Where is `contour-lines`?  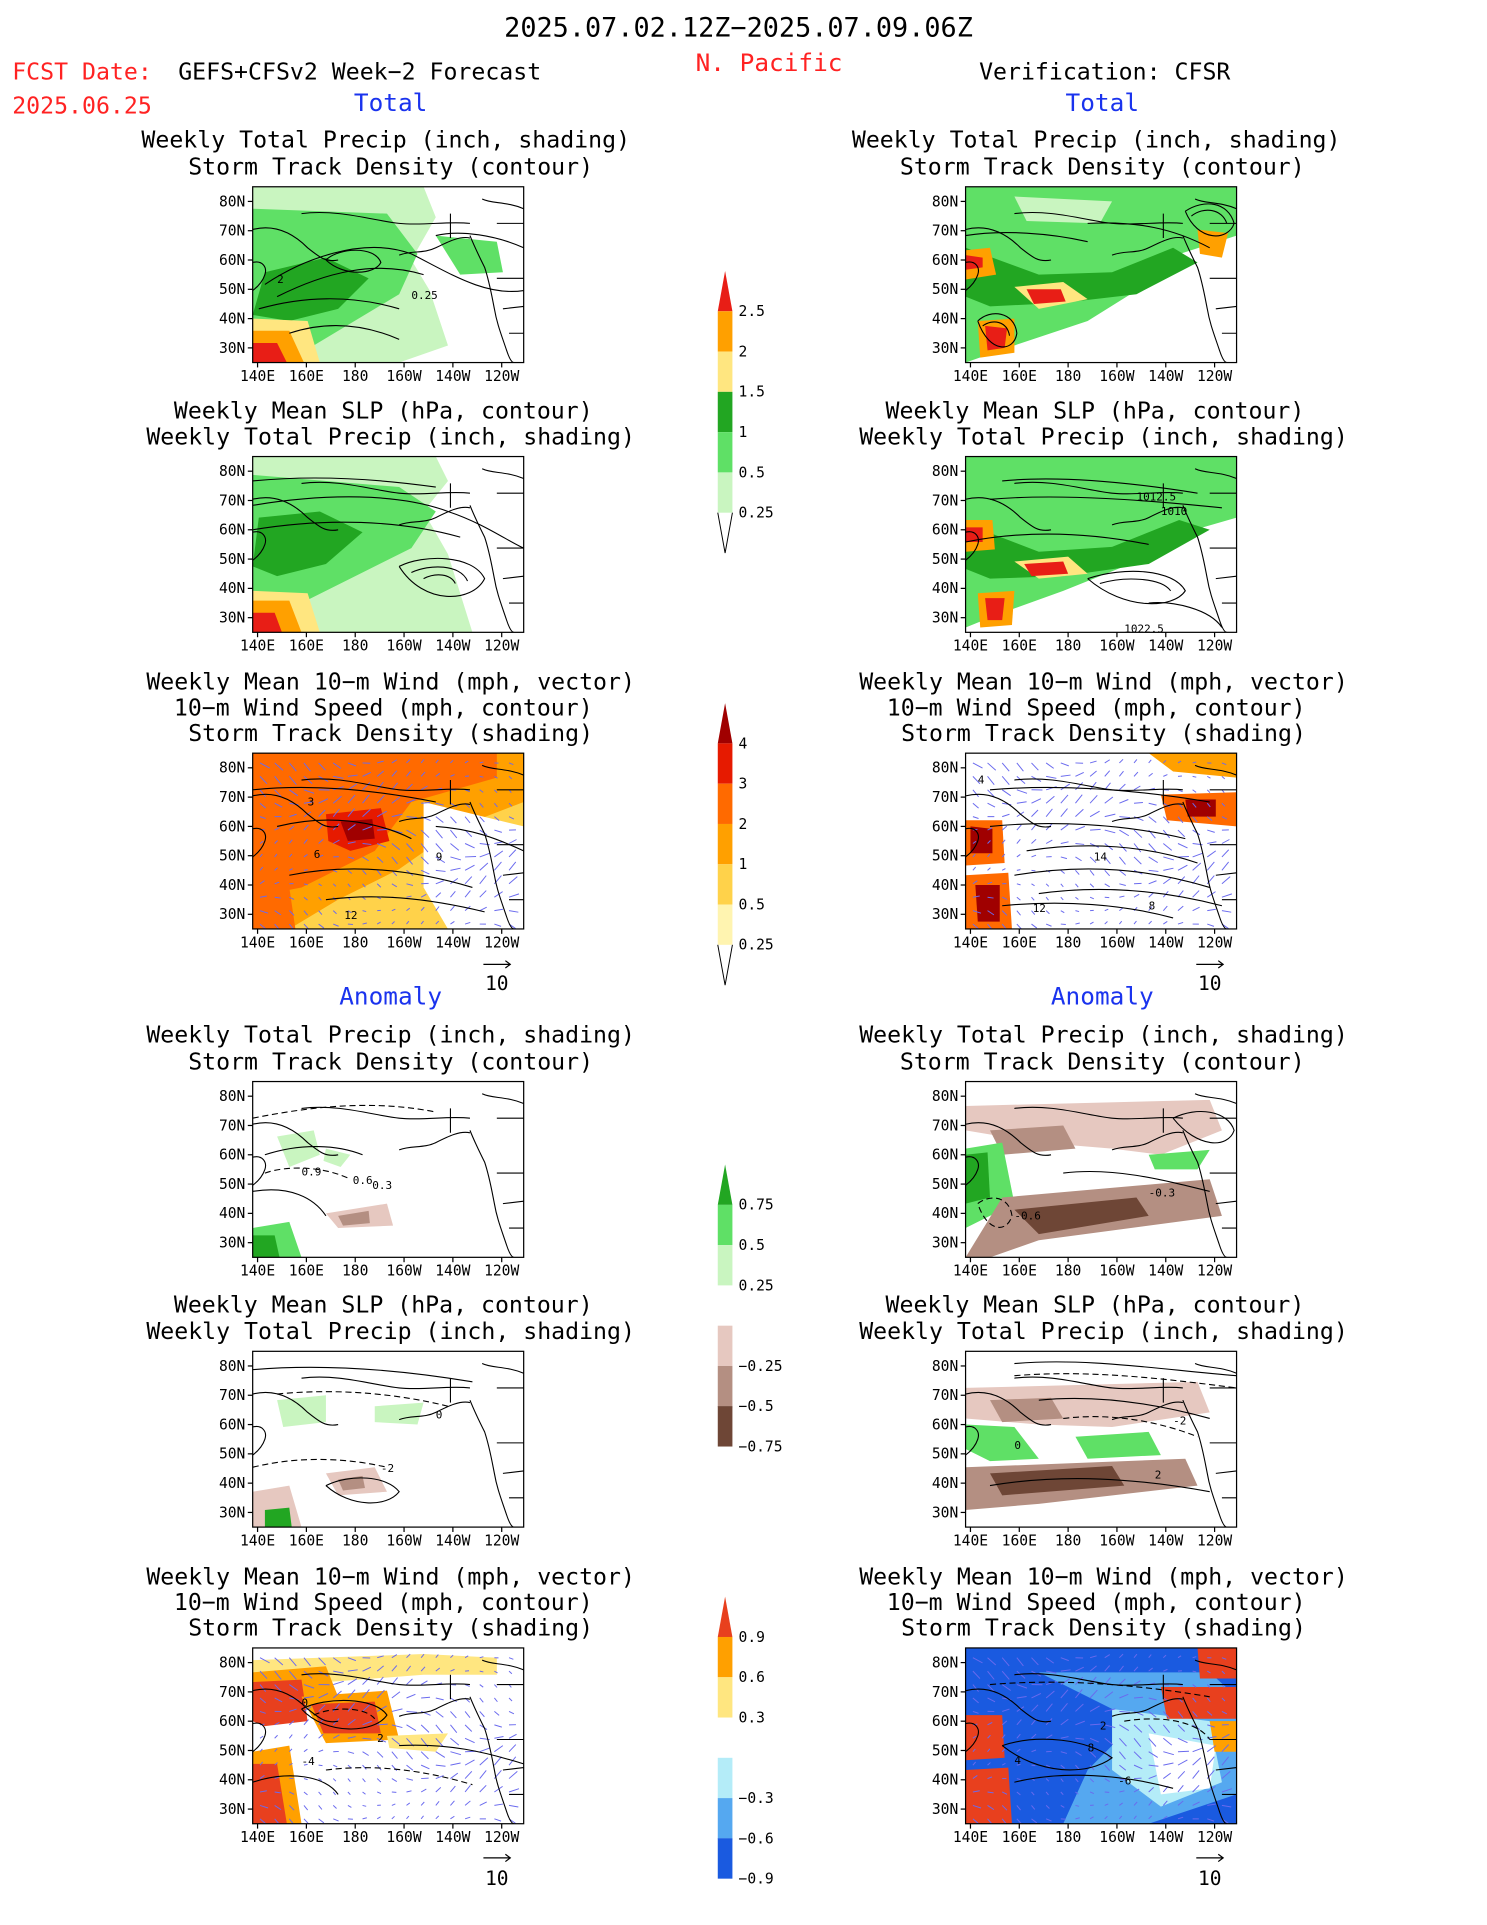 contour-lines is located at coordinates (388, 537).